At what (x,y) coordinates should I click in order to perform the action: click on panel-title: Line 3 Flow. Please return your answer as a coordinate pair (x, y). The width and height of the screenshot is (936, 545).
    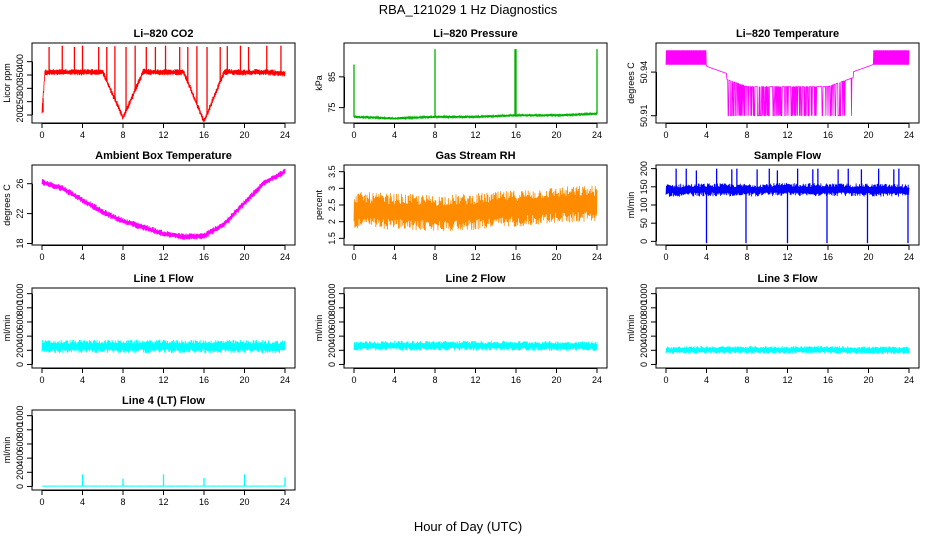
    Looking at the image, I should click on (788, 279).